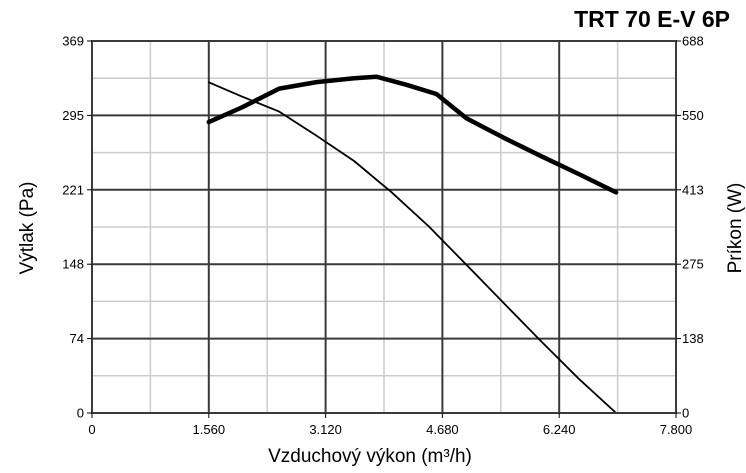  Describe the element at coordinates (77, 338) in the screenshot. I see `y-left-tick-label: 74` at that location.